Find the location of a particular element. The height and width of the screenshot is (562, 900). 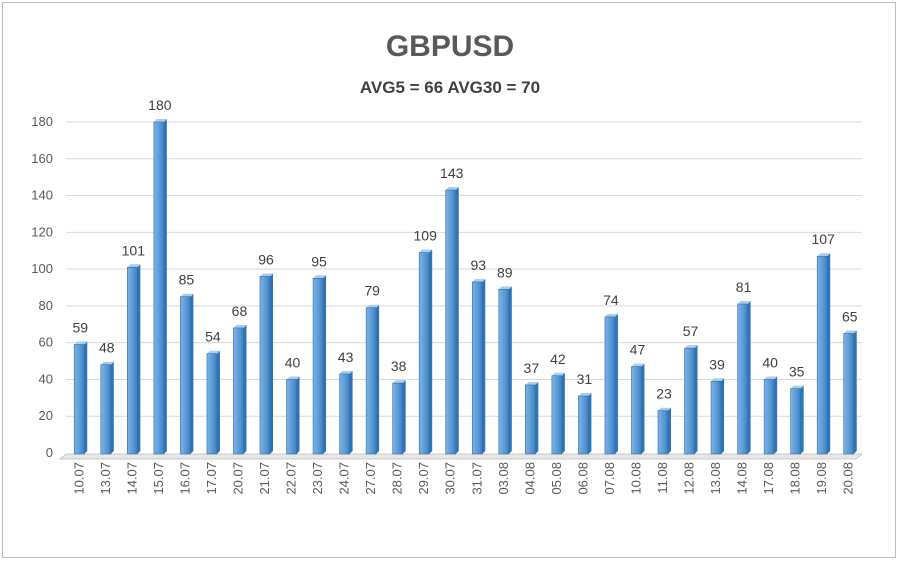

data-label: 35 is located at coordinates (797, 372).